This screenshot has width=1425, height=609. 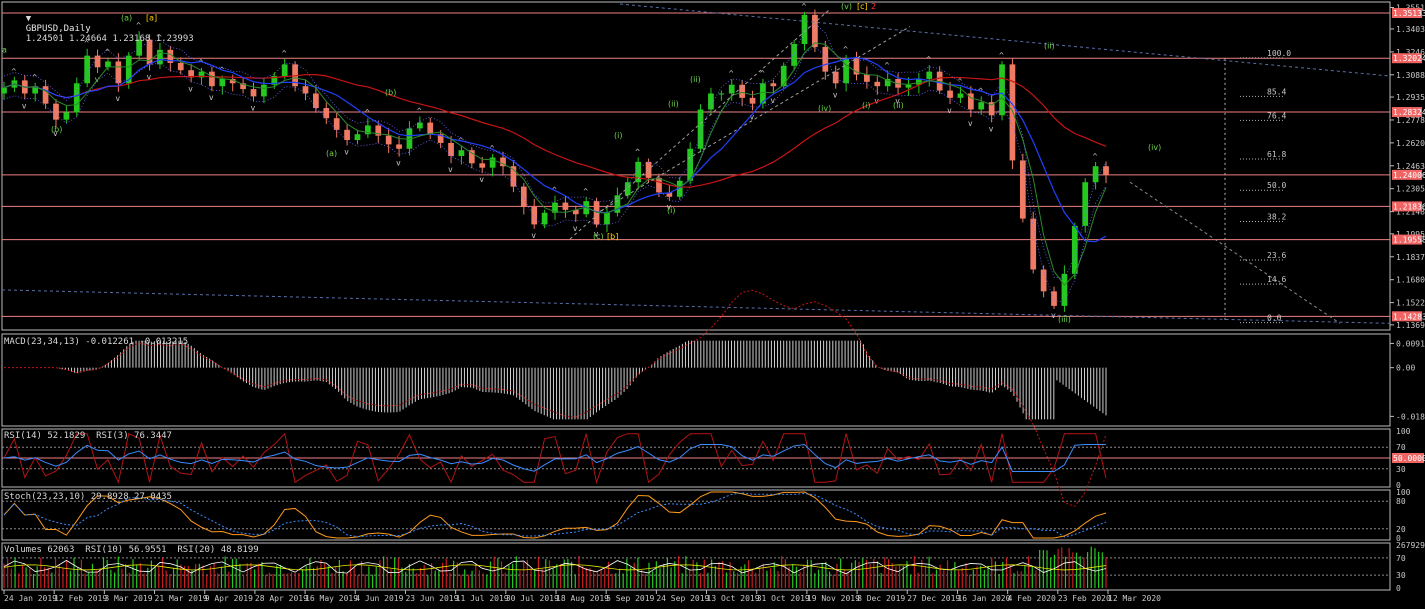 I want to click on rsi-highlight-tag, so click(x=1408, y=458).